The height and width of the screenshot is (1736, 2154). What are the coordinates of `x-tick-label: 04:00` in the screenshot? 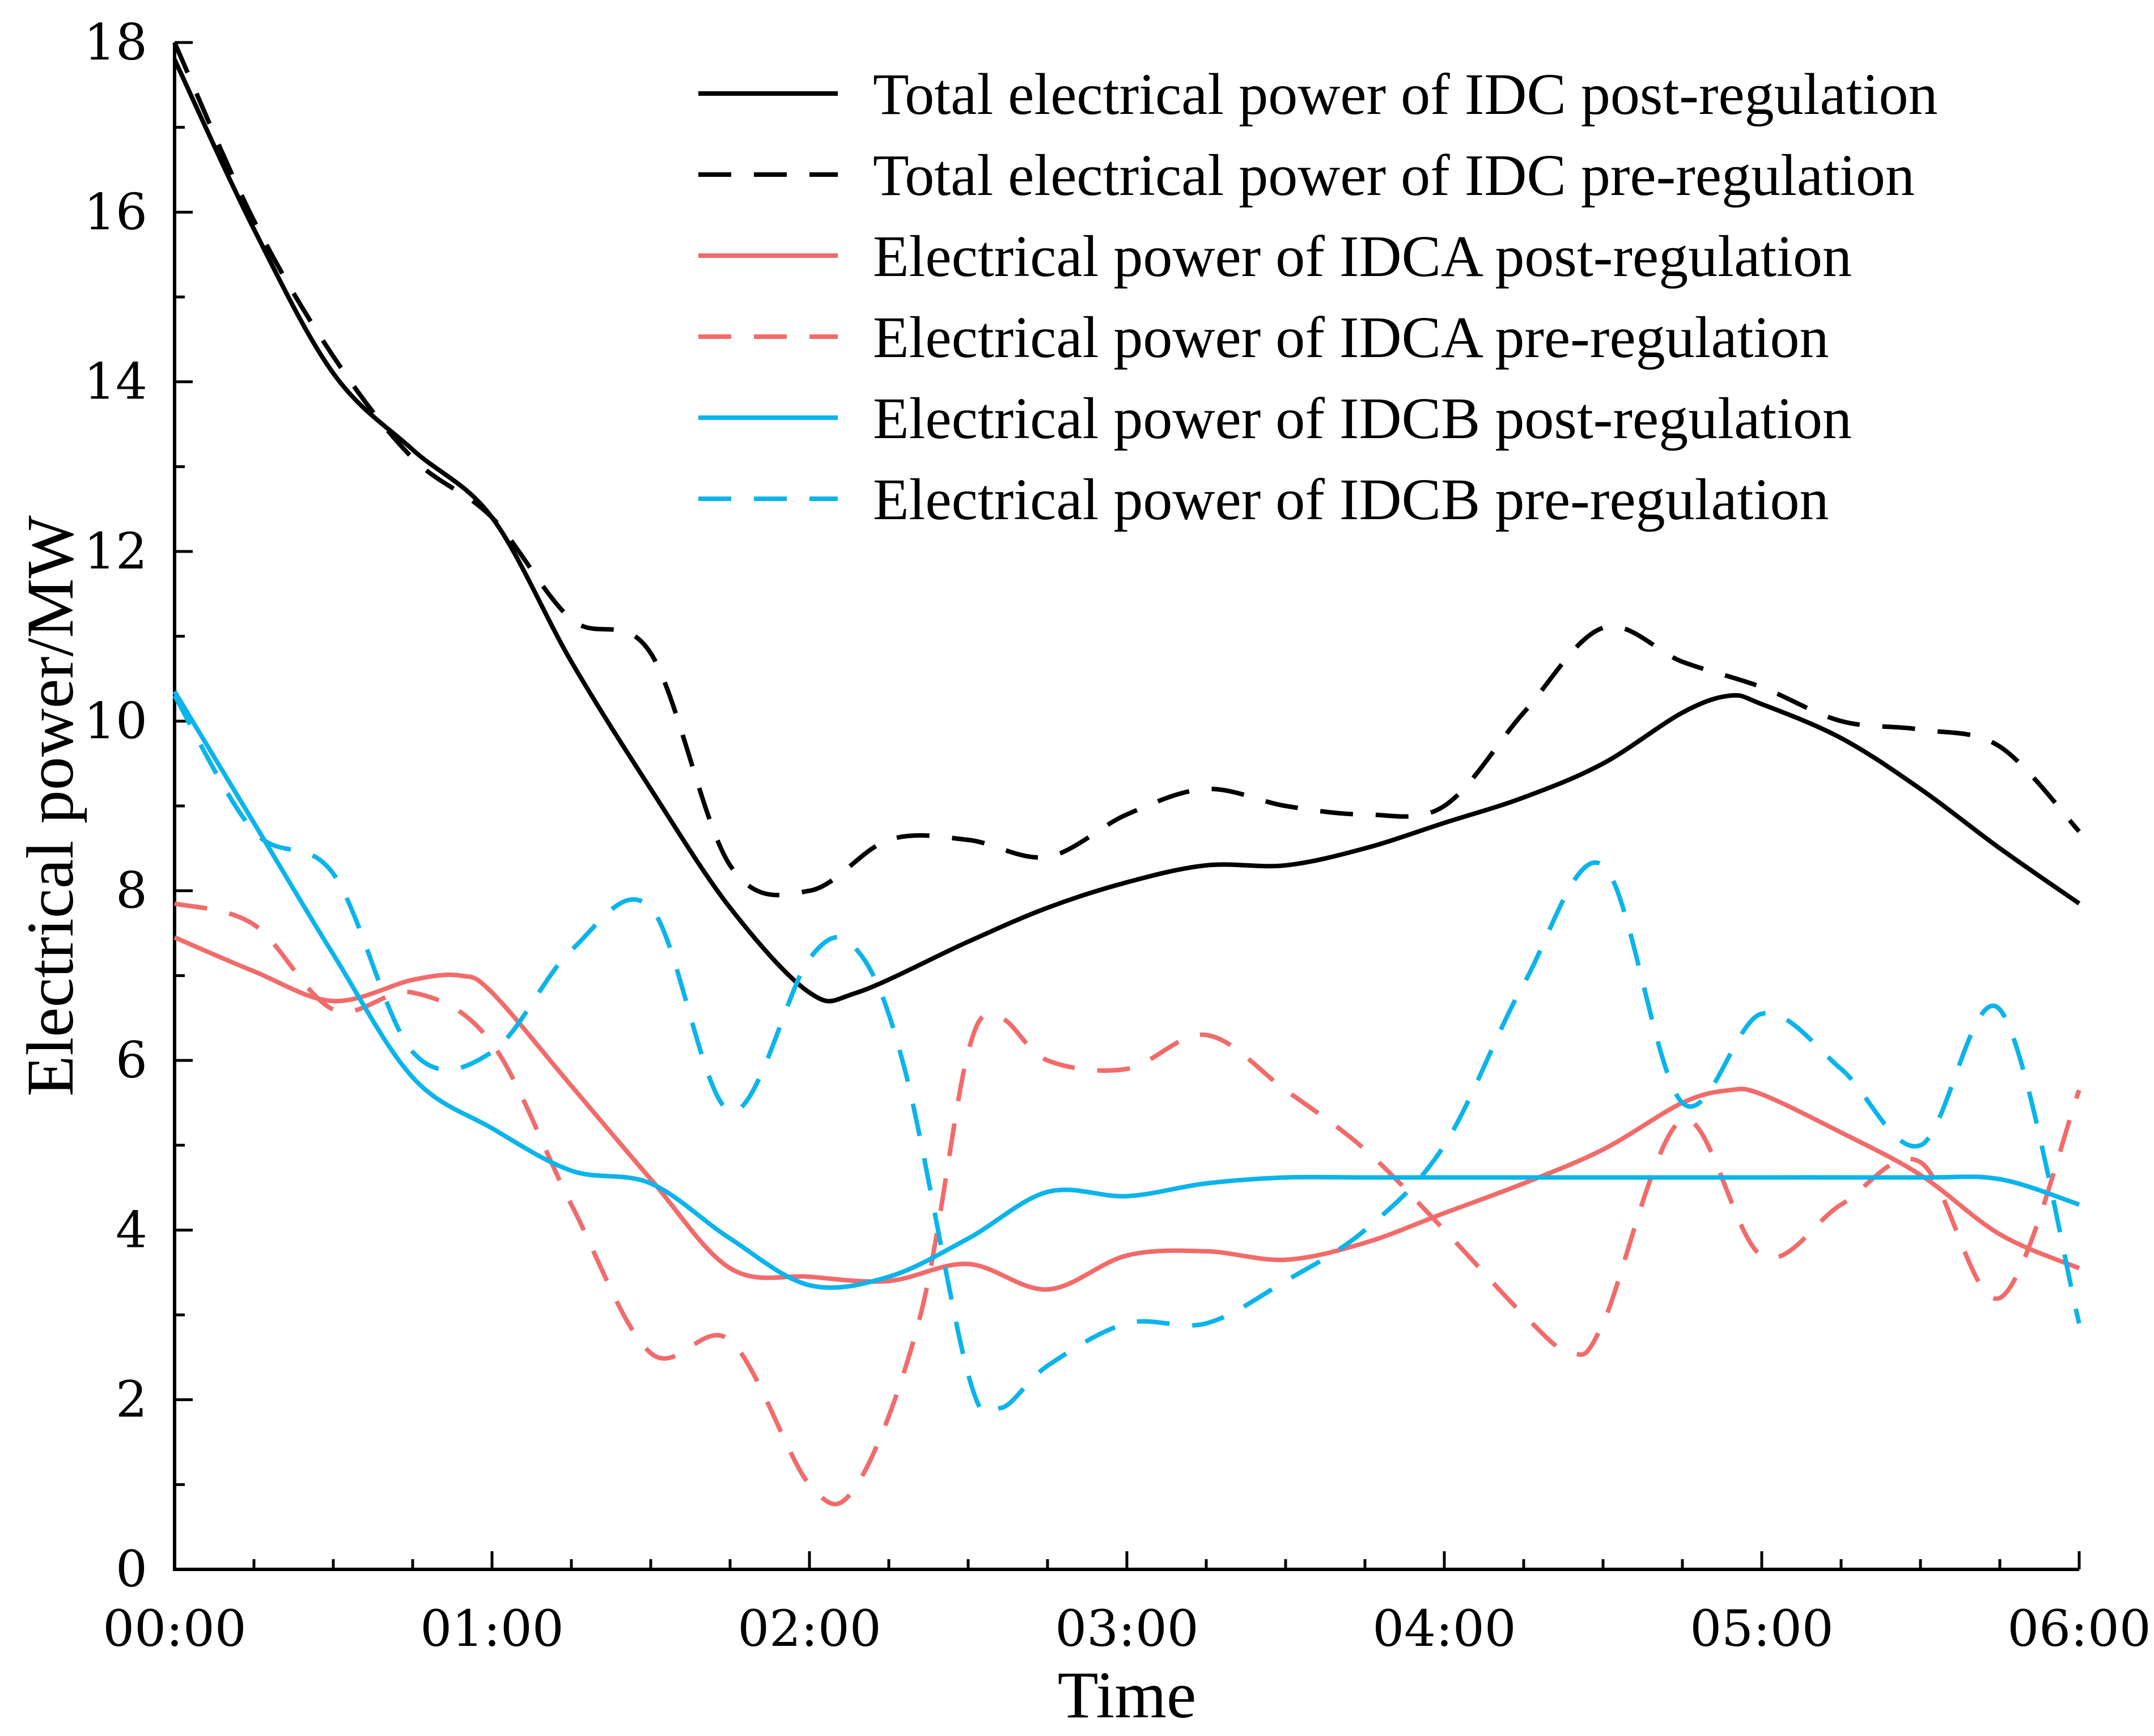 It's located at (1444, 1628).